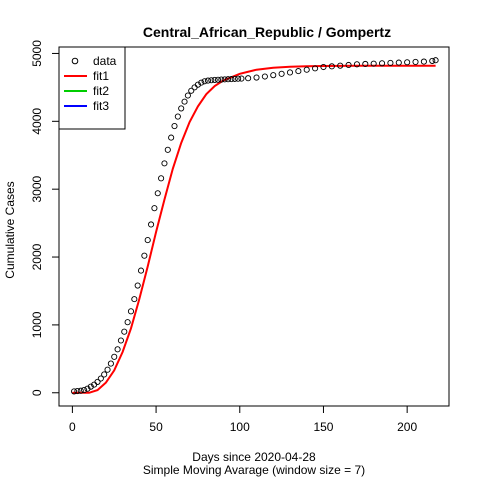  I want to click on y-tick-label-3: 3000, so click(37, 189).